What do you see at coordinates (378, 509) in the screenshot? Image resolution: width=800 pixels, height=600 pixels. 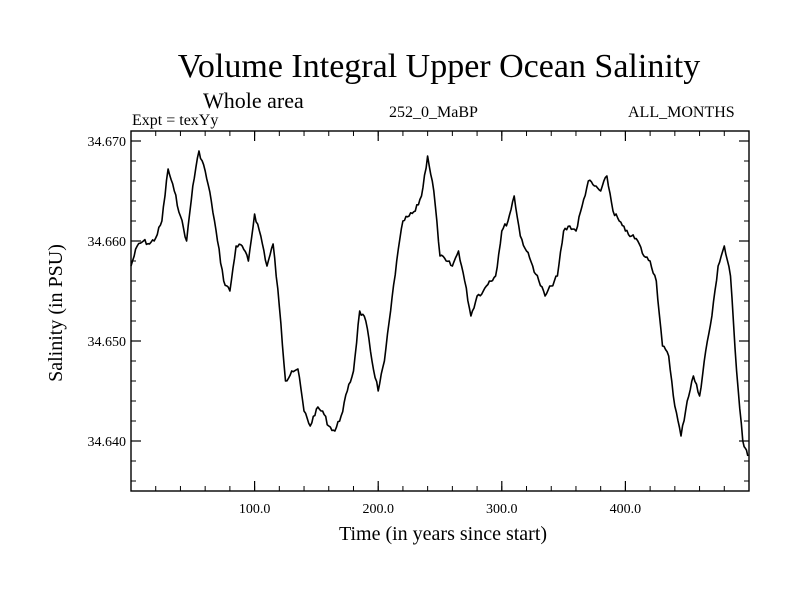 I see `x-tick-label: 200.0` at bounding box center [378, 509].